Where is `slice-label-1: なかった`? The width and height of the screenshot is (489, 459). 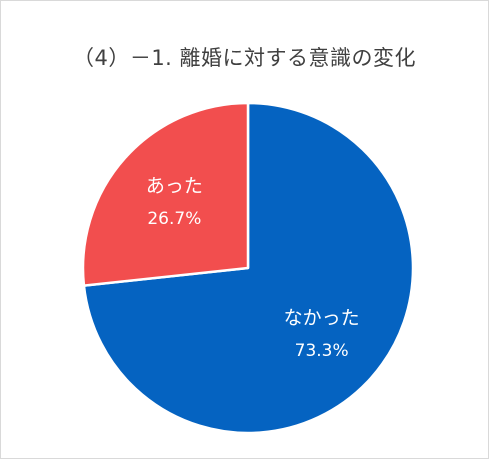 slice-label-1: なかった is located at coordinates (322, 318).